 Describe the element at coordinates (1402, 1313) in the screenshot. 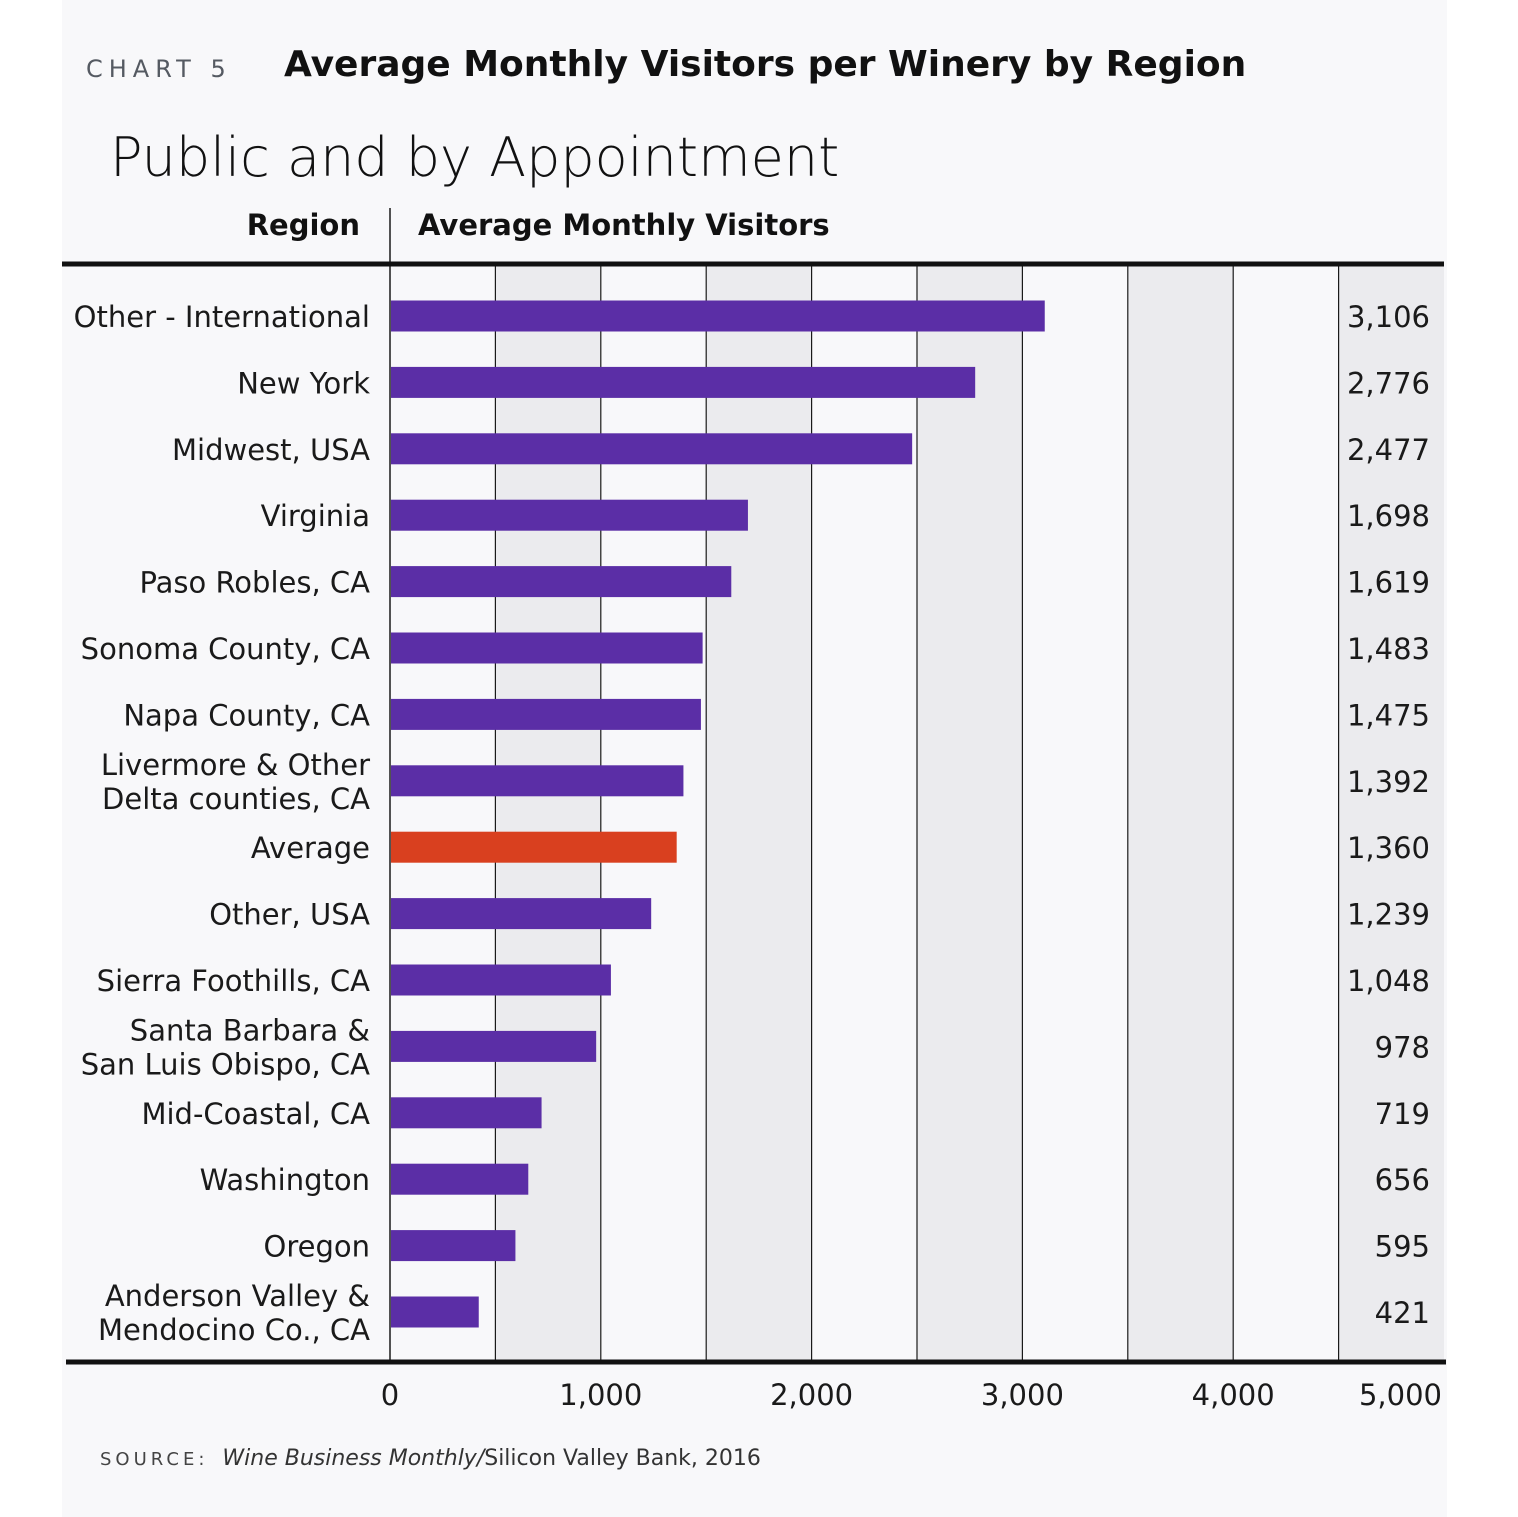

I see `value-label: 421` at that location.